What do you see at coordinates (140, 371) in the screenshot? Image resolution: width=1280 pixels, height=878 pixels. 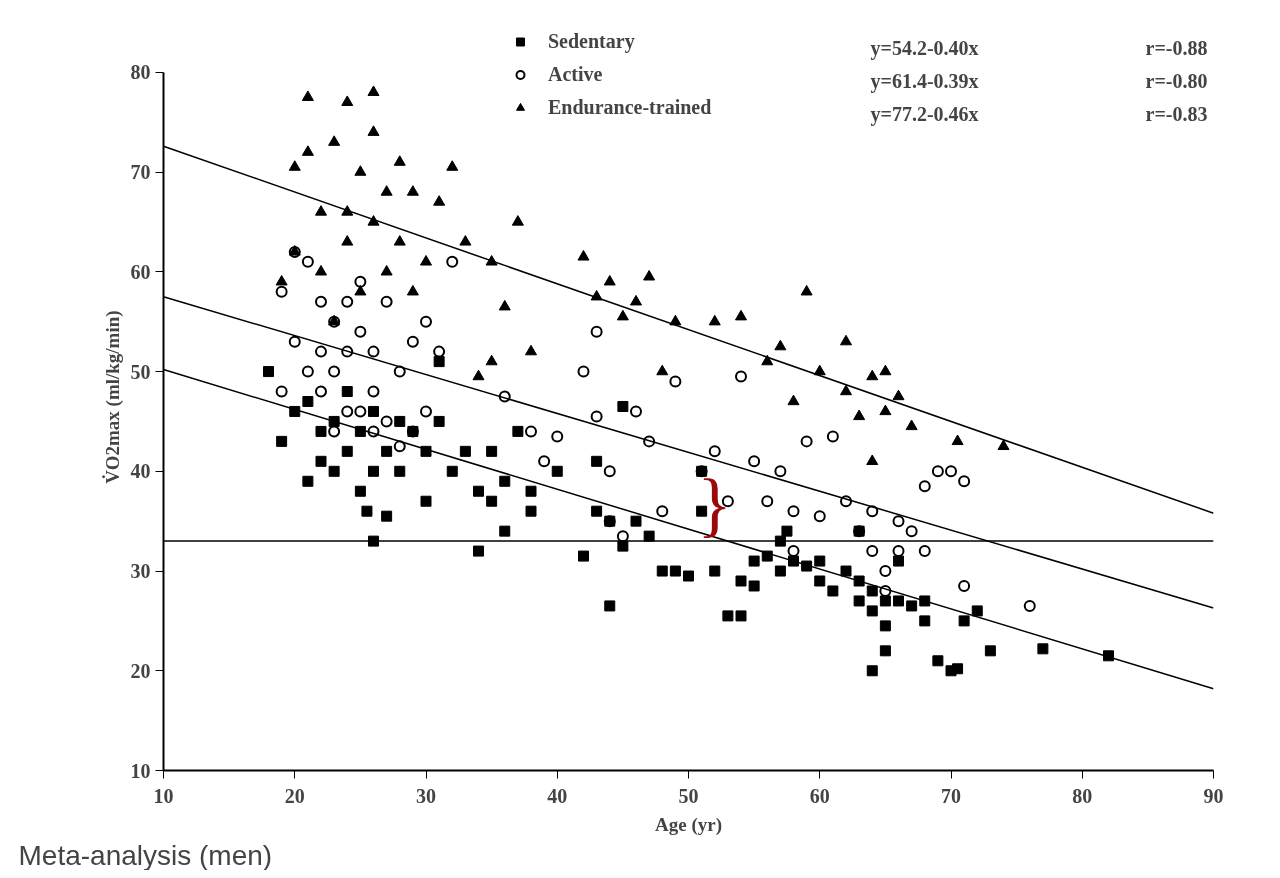 I see `y-tick-label: 50` at bounding box center [140, 371].